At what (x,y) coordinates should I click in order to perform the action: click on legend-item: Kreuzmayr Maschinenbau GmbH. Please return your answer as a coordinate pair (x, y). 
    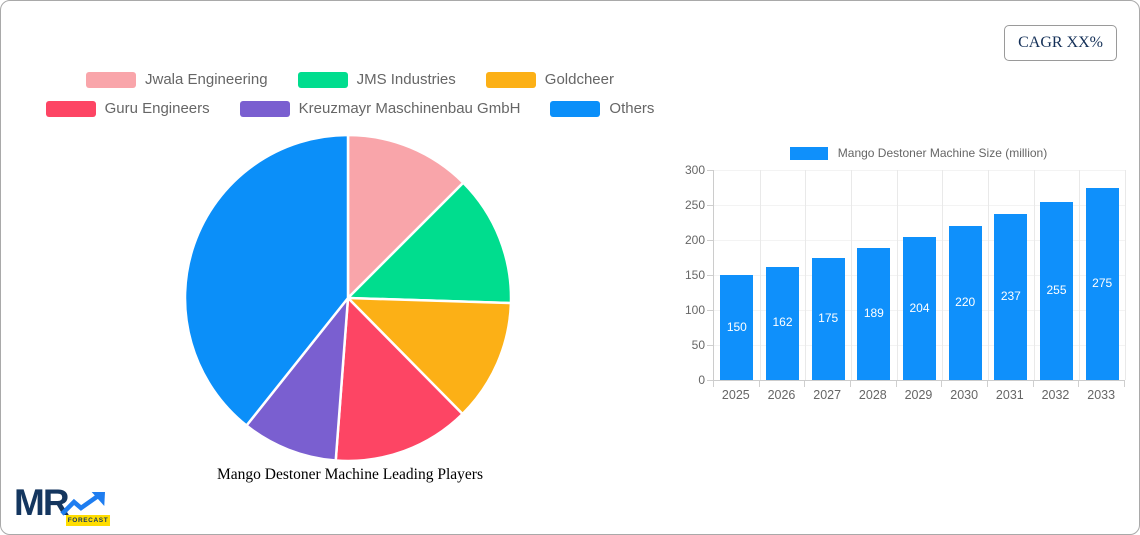
    Looking at the image, I should click on (379, 108).